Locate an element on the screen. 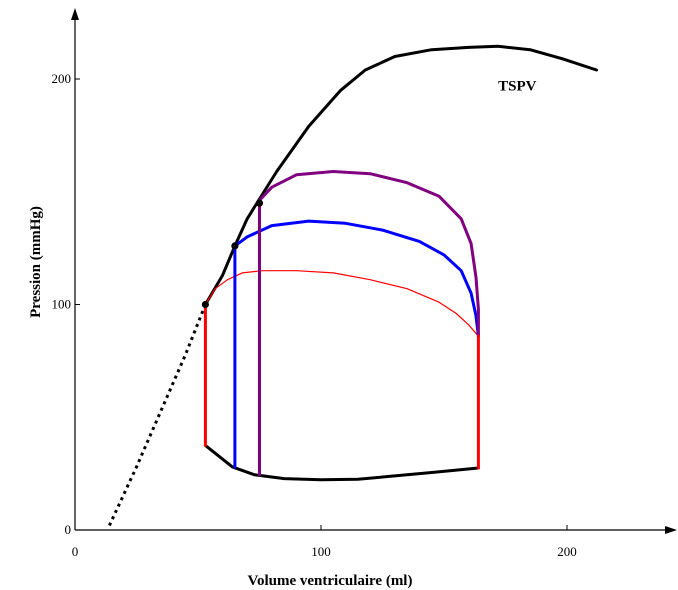  y-axis-arrow is located at coordinates (75, 14).